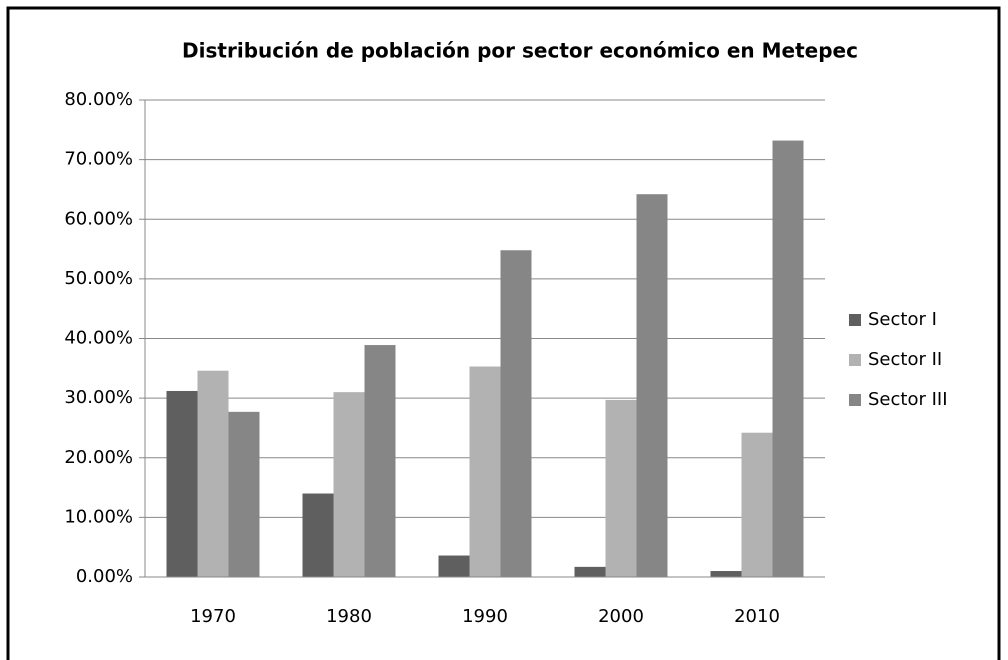 This screenshot has height=660, width=1008. What do you see at coordinates (98, 457) in the screenshot?
I see `y-tick-label: 20.00%` at bounding box center [98, 457].